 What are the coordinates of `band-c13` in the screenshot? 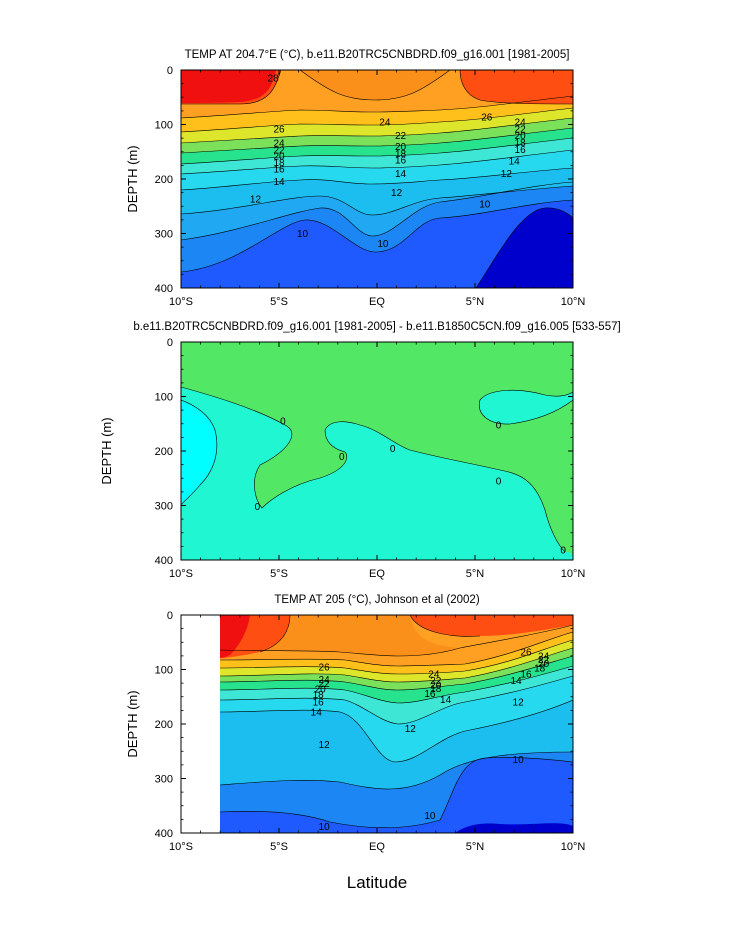 It's located at (396, 719).